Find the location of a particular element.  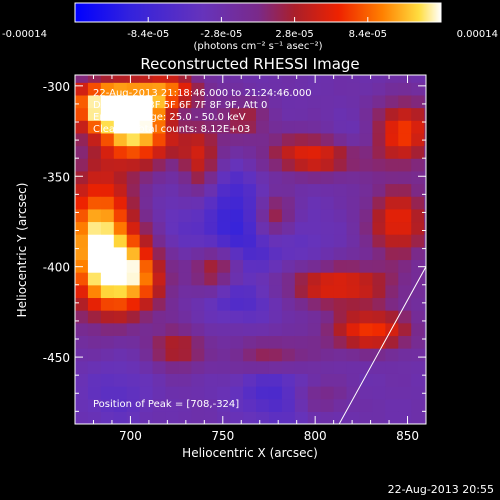

x-tick-label: 700 is located at coordinates (130, 436).